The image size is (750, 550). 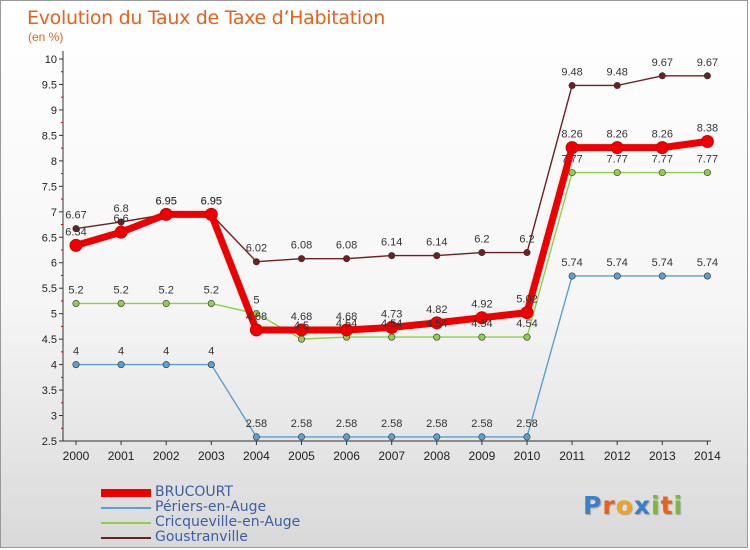 I want to click on series-2-label-14: 5.74, so click(x=707, y=263).